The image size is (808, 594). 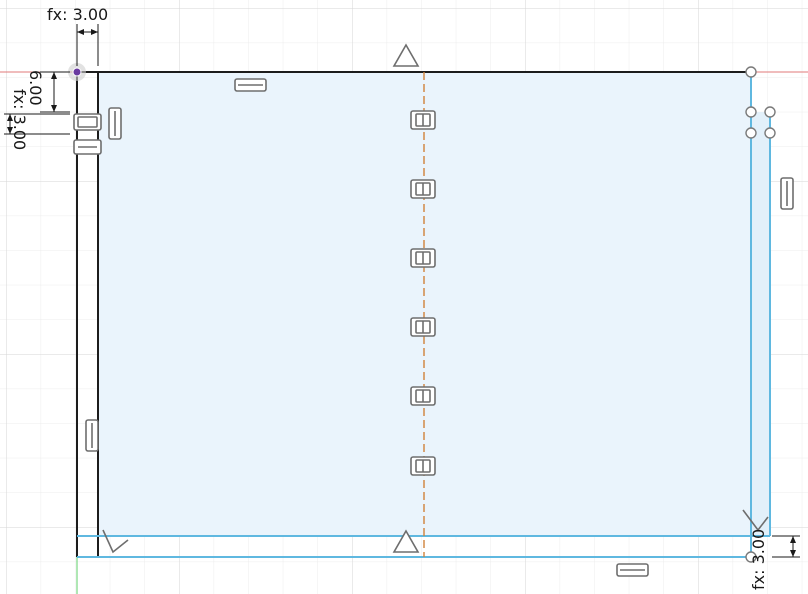 I want to click on sketch-point-bottom-right, so click(x=751, y=557).